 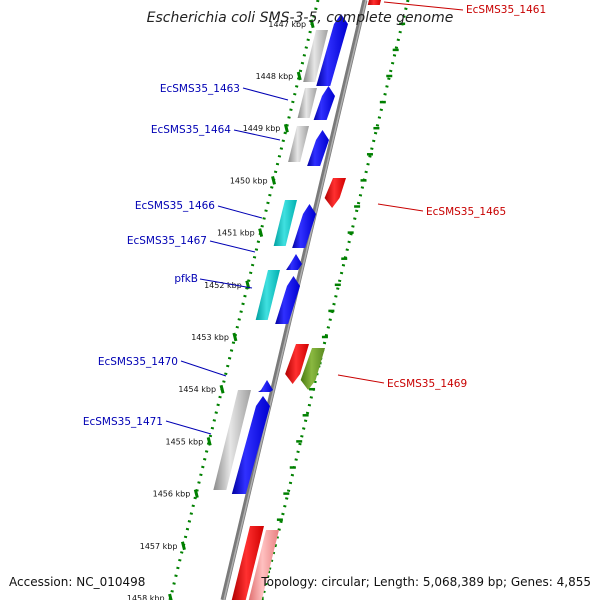 I want to click on kbp-label: 1449 kbp, so click(x=262, y=128).